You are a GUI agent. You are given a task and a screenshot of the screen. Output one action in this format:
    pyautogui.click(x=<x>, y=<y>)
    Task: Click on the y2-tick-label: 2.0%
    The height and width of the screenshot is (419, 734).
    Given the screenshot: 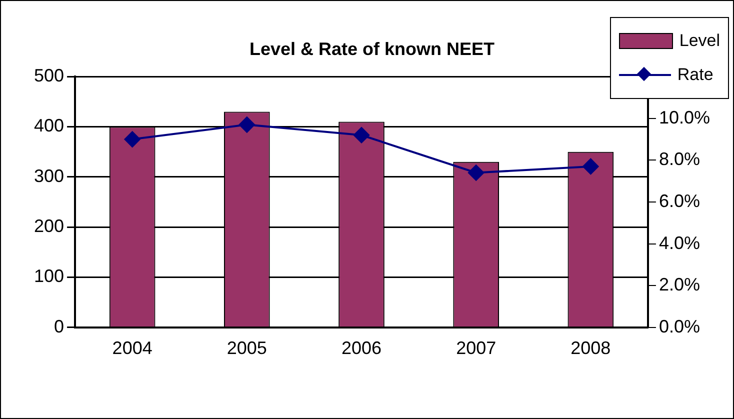 What is the action you would take?
    pyautogui.click(x=679, y=284)
    